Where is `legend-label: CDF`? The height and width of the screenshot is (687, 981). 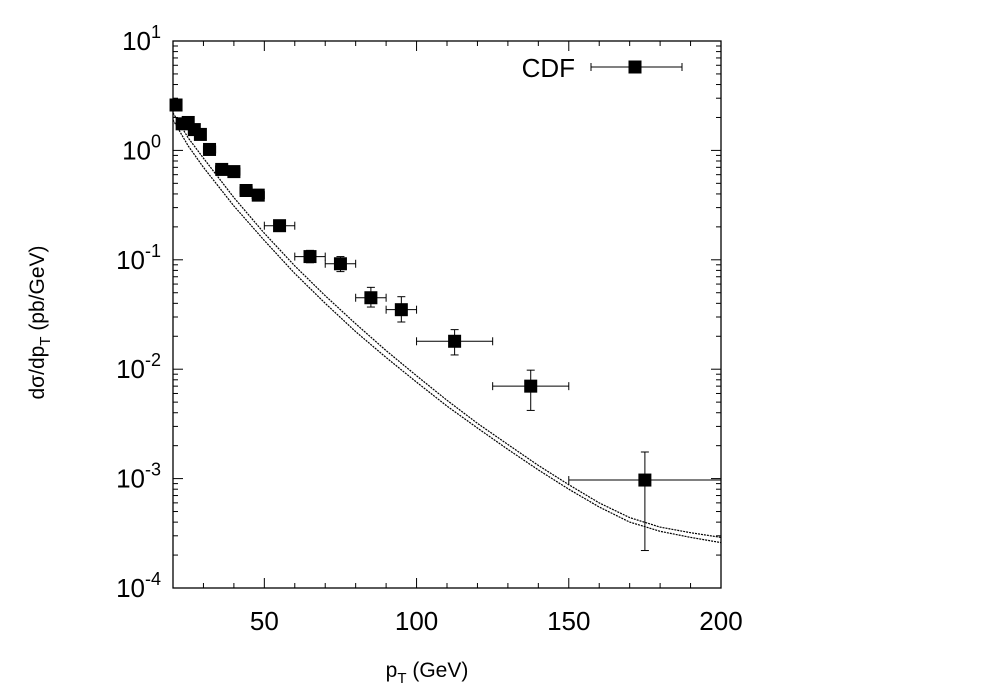
legend-label: CDF is located at coordinates (548, 68).